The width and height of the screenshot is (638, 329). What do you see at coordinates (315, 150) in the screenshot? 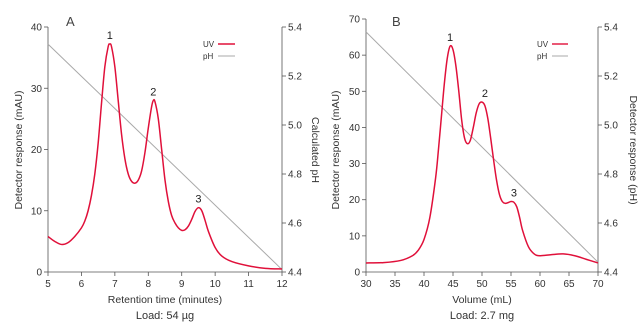
I see `y-axis-right-title: Calculated pH` at bounding box center [315, 150].